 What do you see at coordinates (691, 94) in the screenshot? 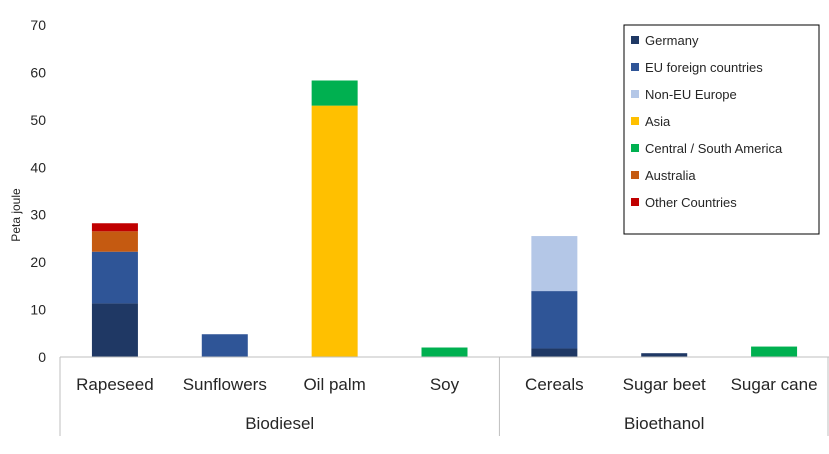
I see `legend-label: Non-EU Europe` at bounding box center [691, 94].